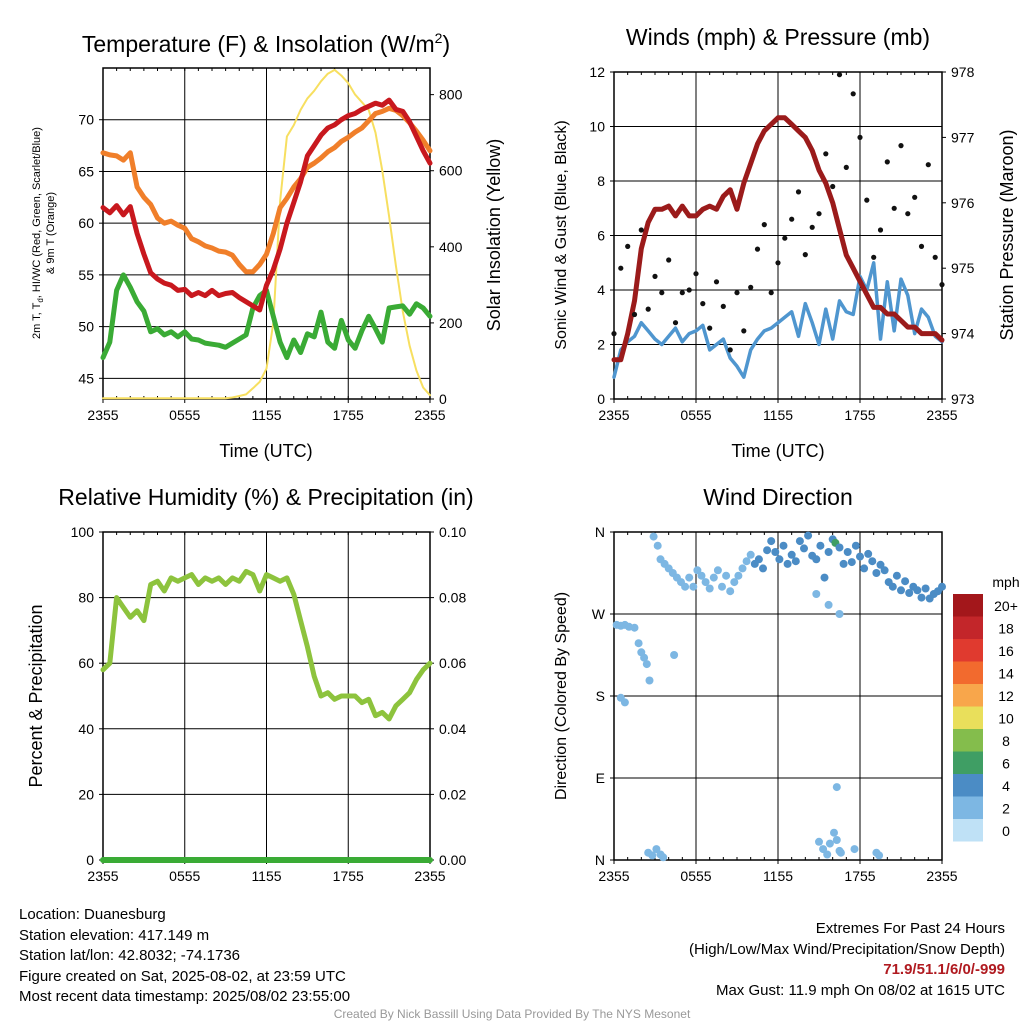  What do you see at coordinates (90, 860) in the screenshot?
I see `p-rh-tick-label-y: 0` at bounding box center [90, 860].